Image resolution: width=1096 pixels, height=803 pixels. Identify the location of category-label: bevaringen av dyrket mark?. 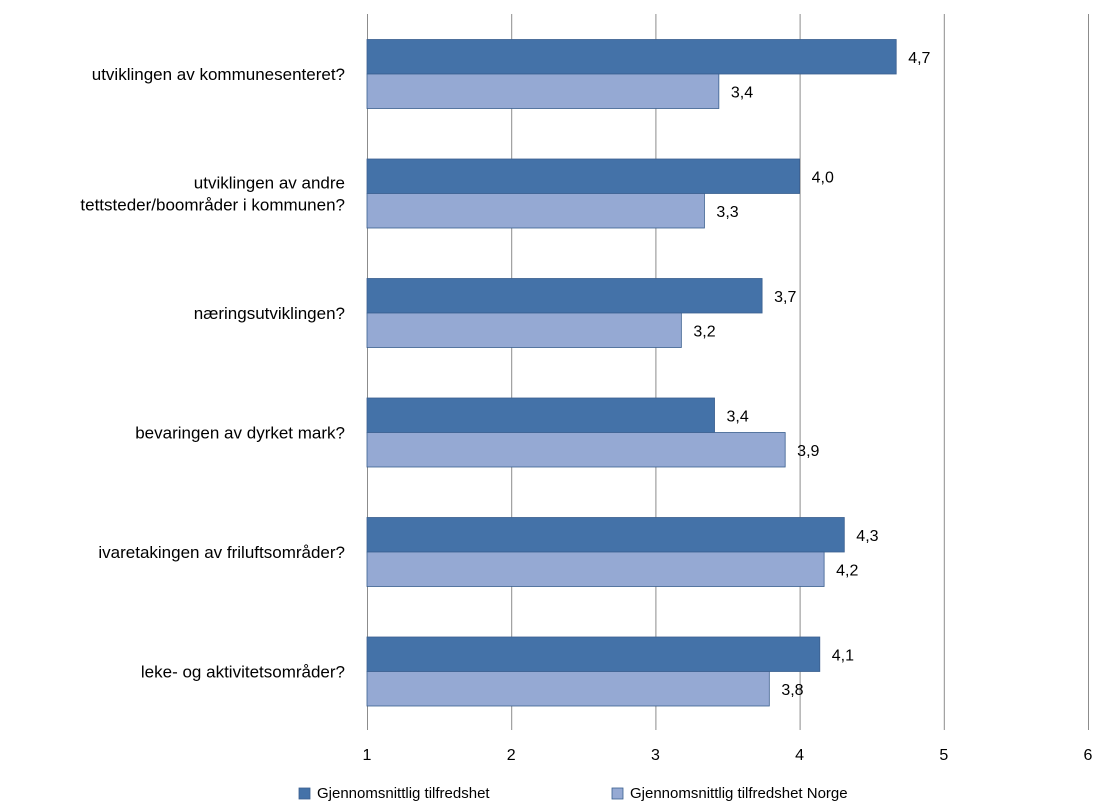
(240, 433).